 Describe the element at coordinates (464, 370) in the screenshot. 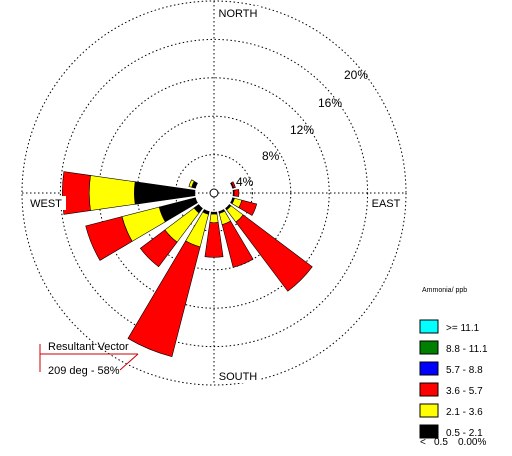

I see `legend-label-2: 5.7 - 8.8` at that location.